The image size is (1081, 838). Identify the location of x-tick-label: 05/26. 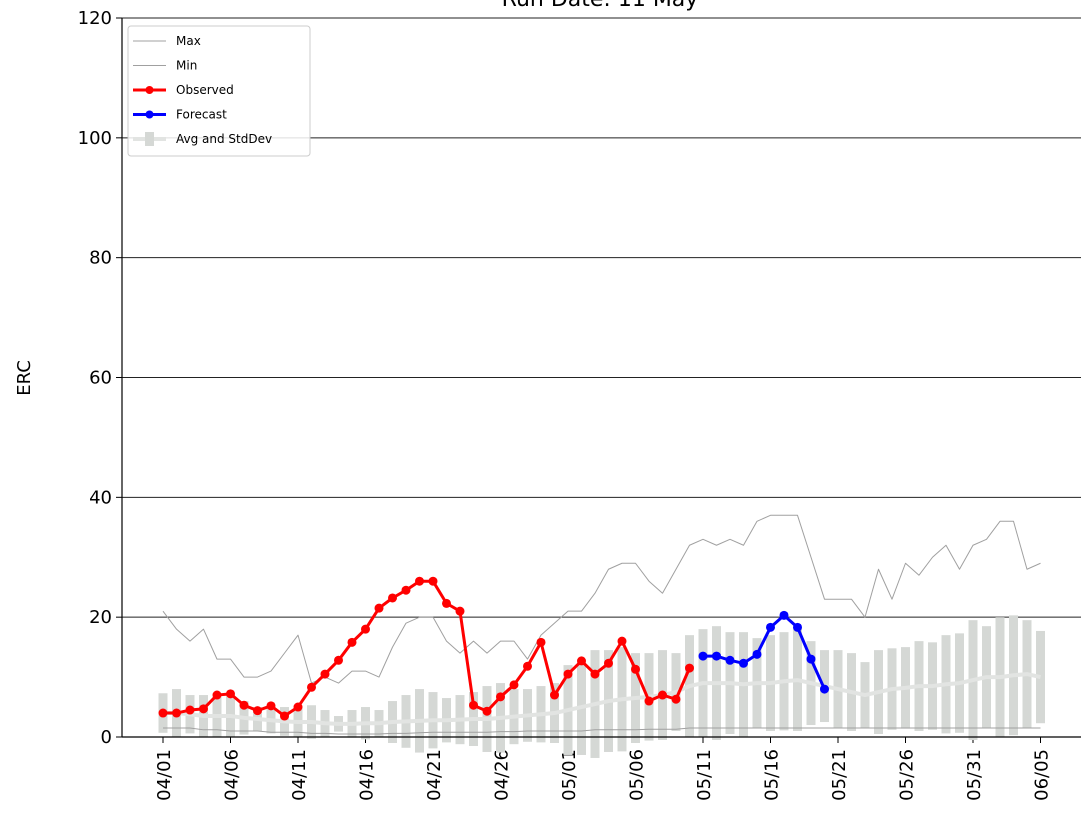
(907, 775).